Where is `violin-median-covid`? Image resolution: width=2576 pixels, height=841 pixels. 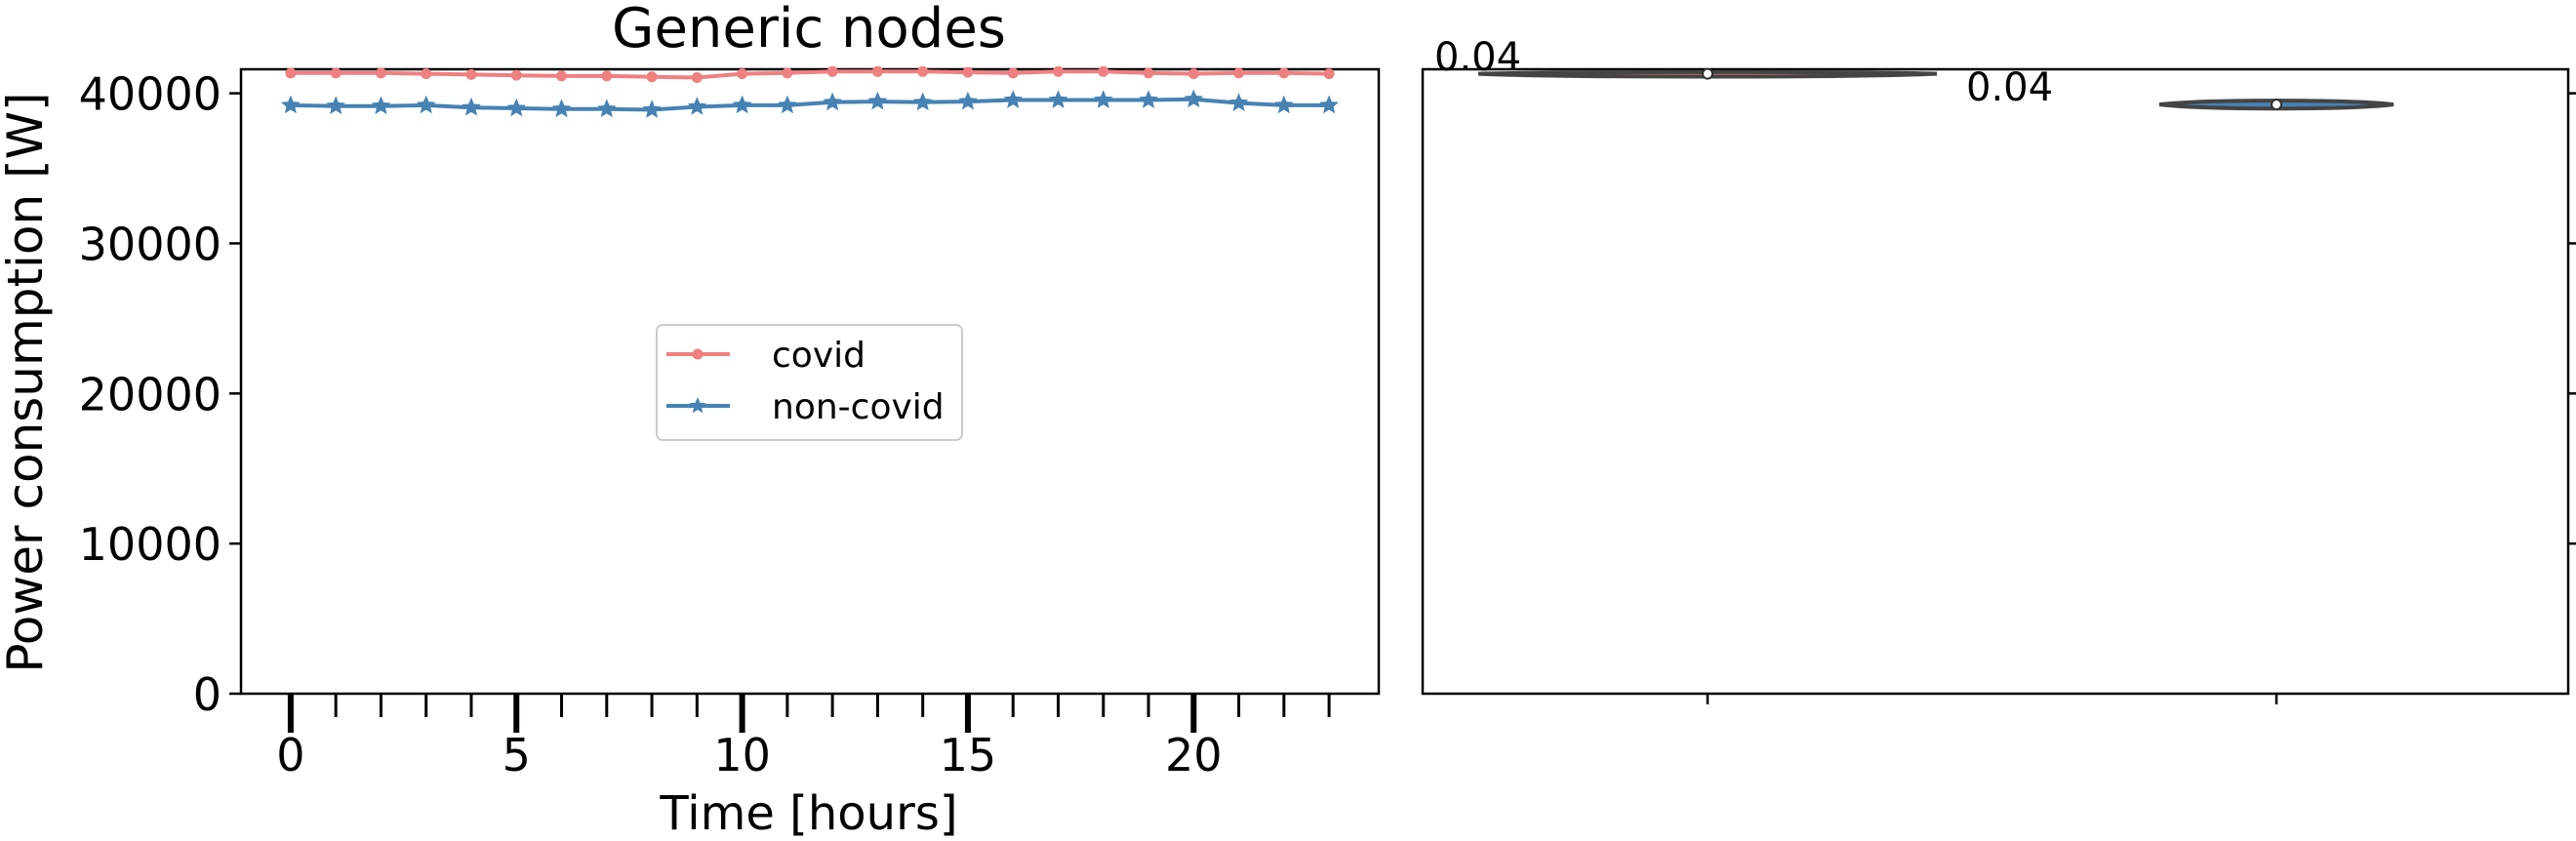
violin-median-covid is located at coordinates (1707, 73).